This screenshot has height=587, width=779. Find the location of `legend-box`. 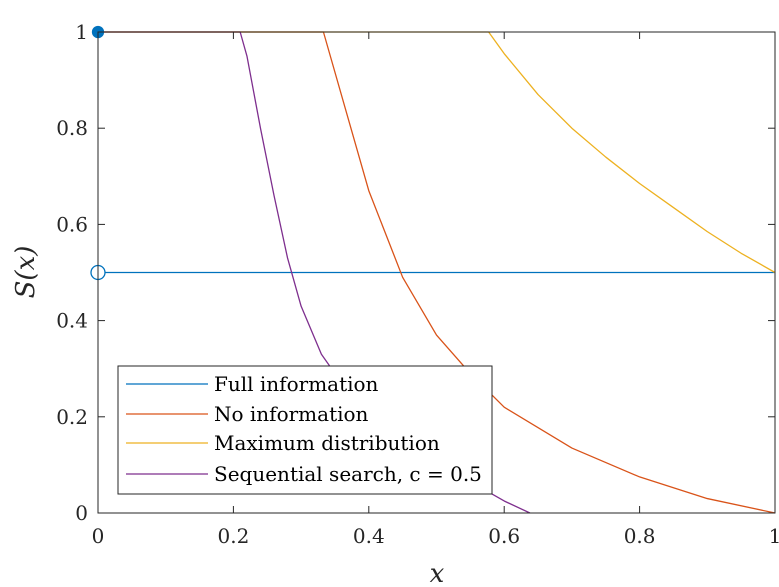

legend-box is located at coordinates (305, 430).